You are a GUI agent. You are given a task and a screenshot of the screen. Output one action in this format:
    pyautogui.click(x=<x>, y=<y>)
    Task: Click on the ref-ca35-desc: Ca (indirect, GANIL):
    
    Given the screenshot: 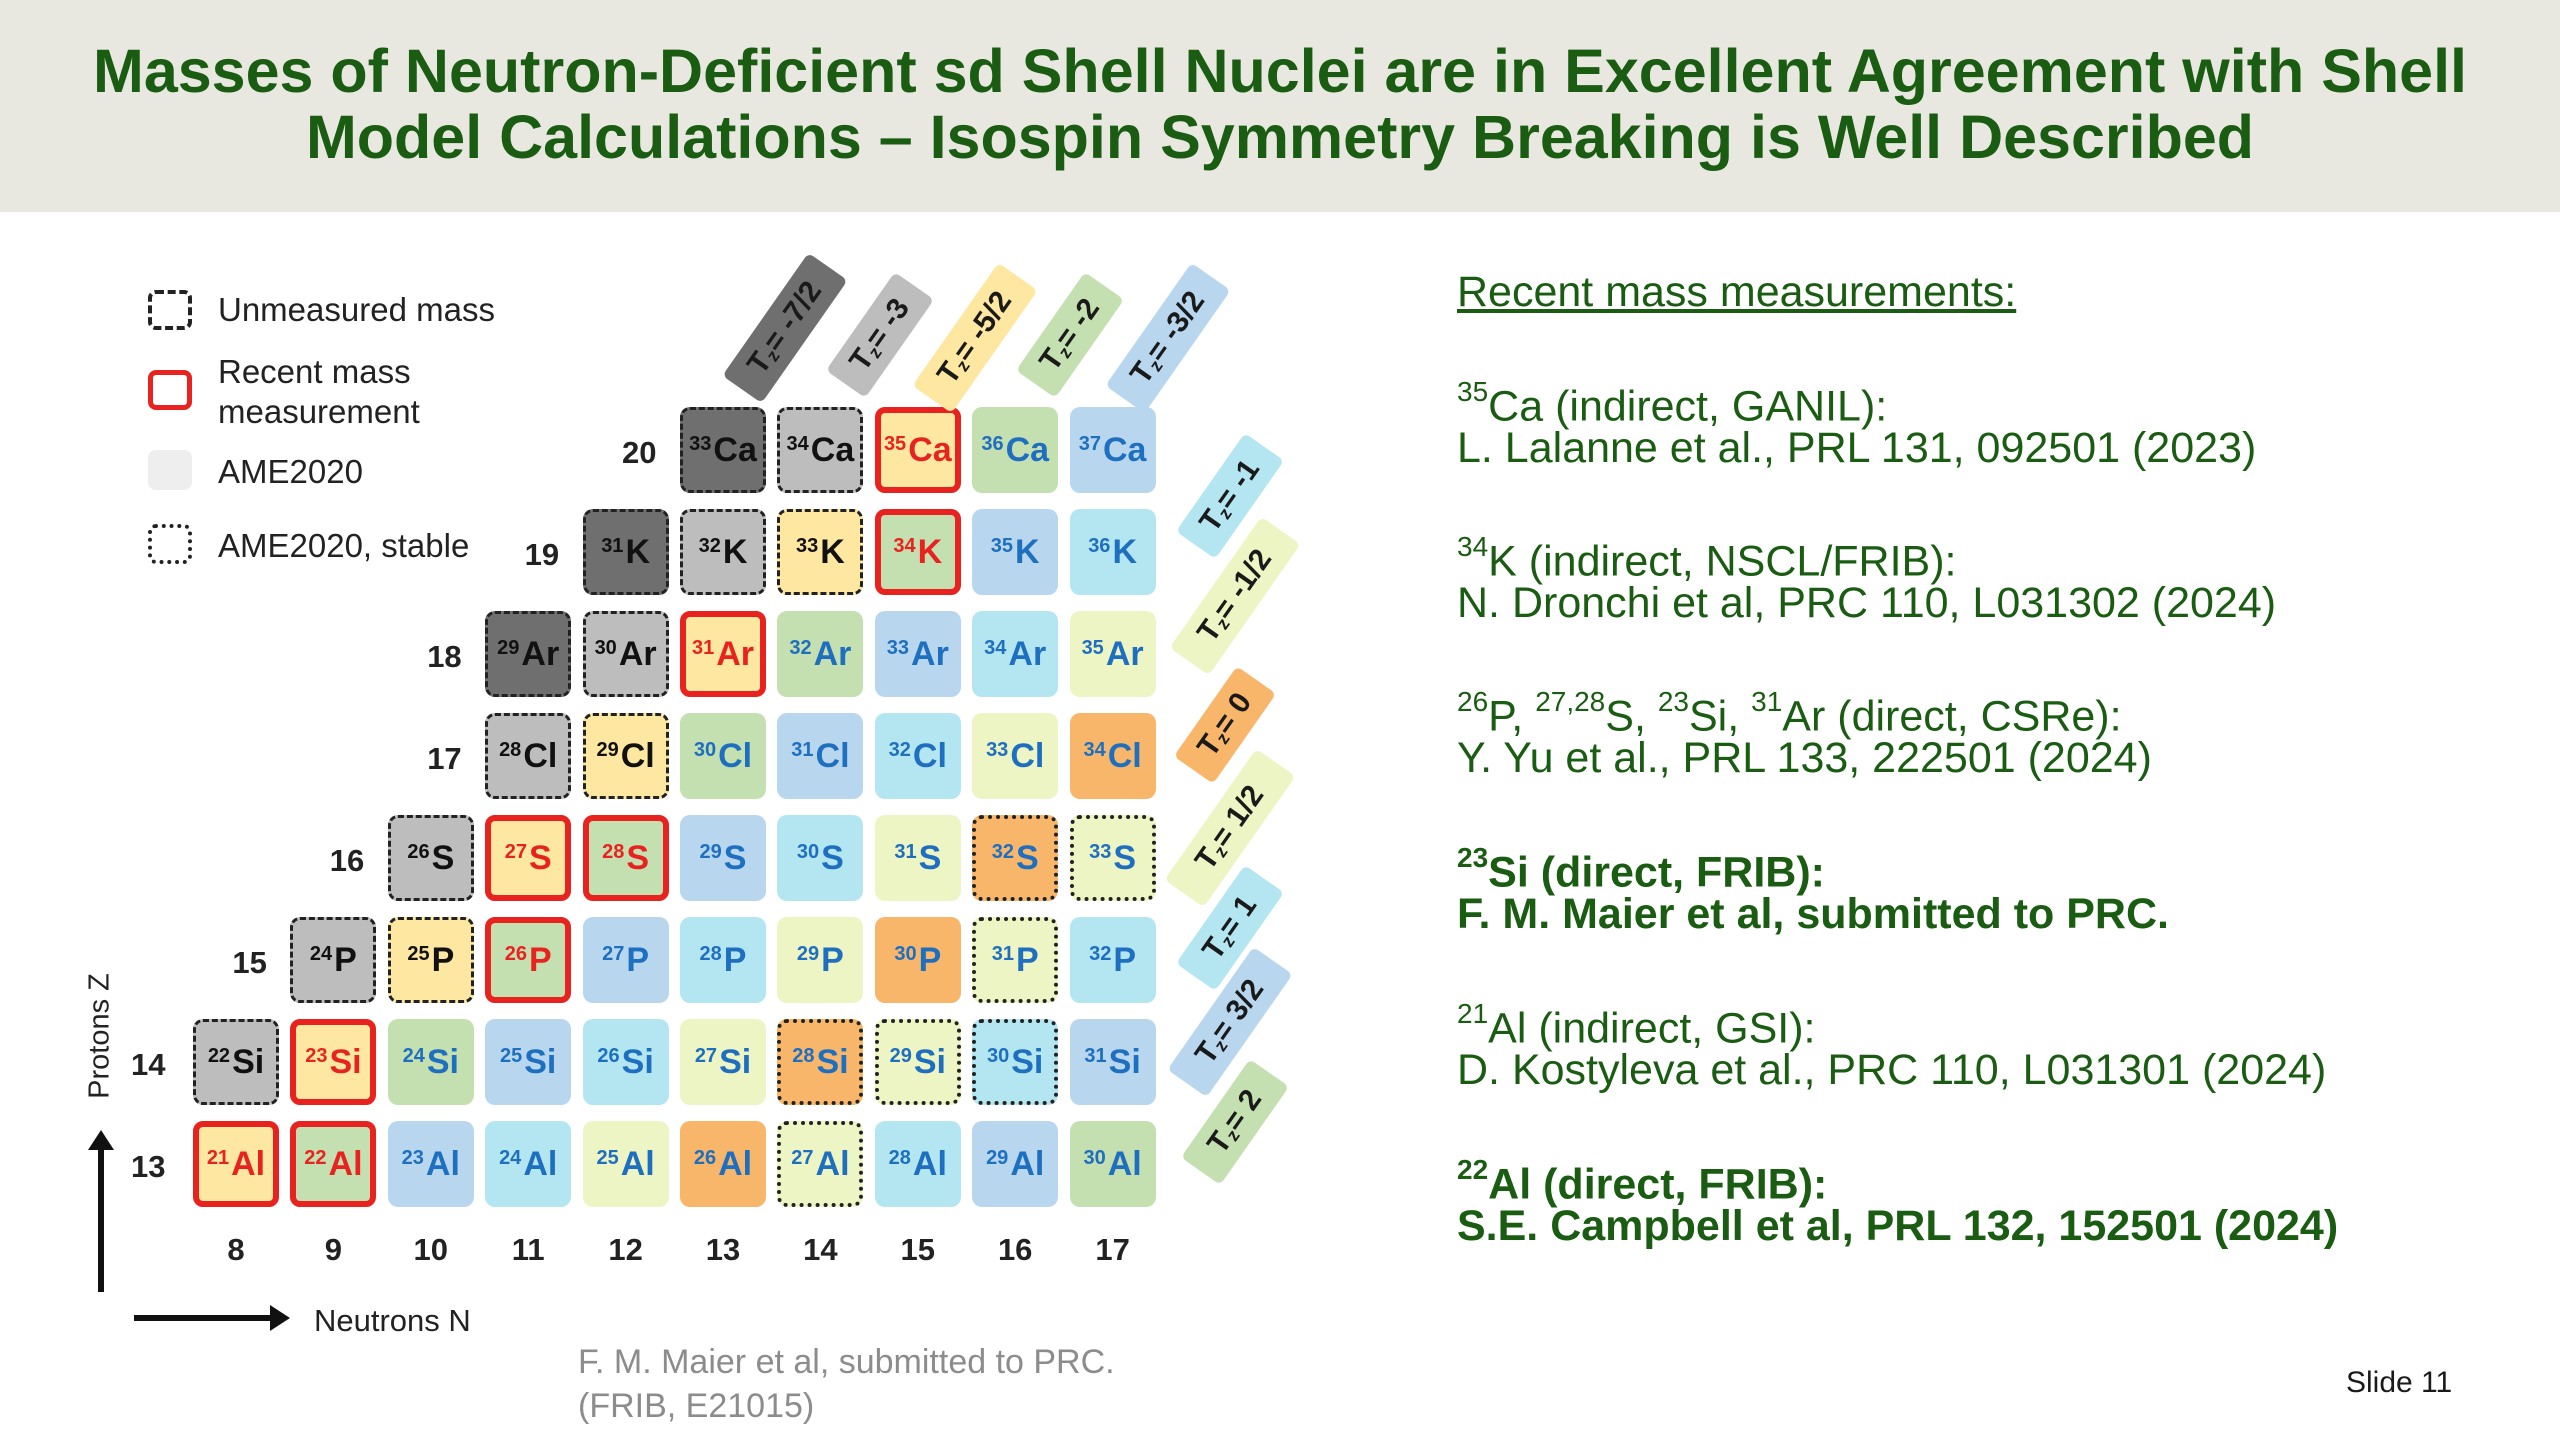 What is the action you would take?
    pyautogui.click(x=1688, y=406)
    